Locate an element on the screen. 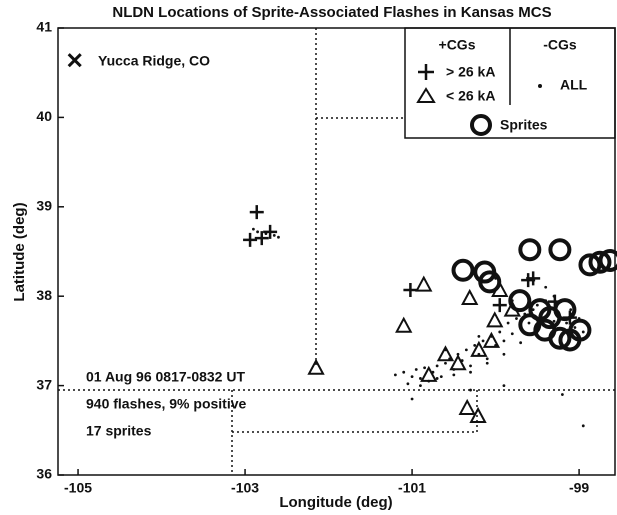 This screenshot has width=617, height=515. y-tick-label: 38 is located at coordinates (44, 295).